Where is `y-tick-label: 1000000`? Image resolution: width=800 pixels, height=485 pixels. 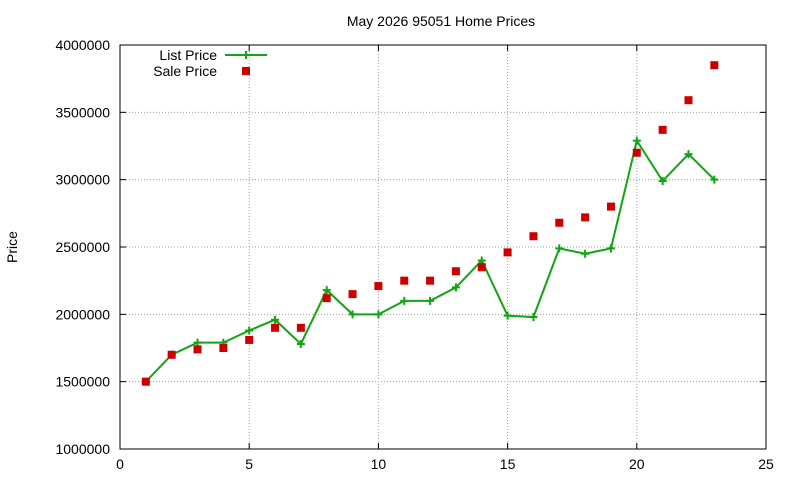 y-tick-label: 1000000 is located at coordinates (82, 449).